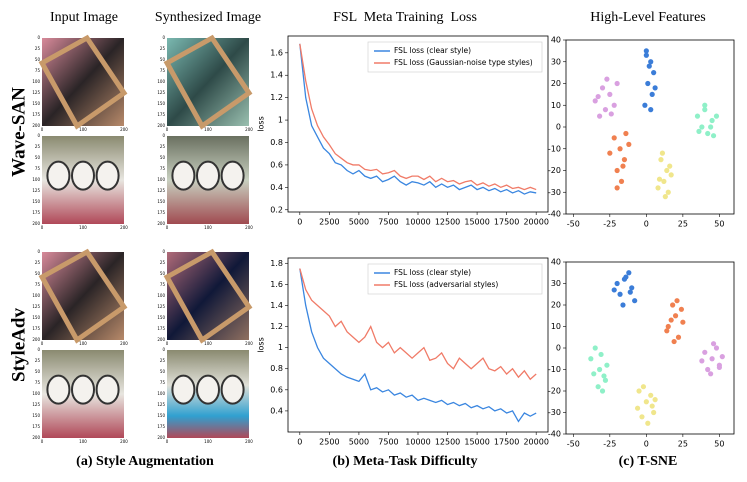 The image size is (747, 482). Describe the element at coordinates (276, 410) in the screenshot. I see `y-tick-label: 0.4` at that location.